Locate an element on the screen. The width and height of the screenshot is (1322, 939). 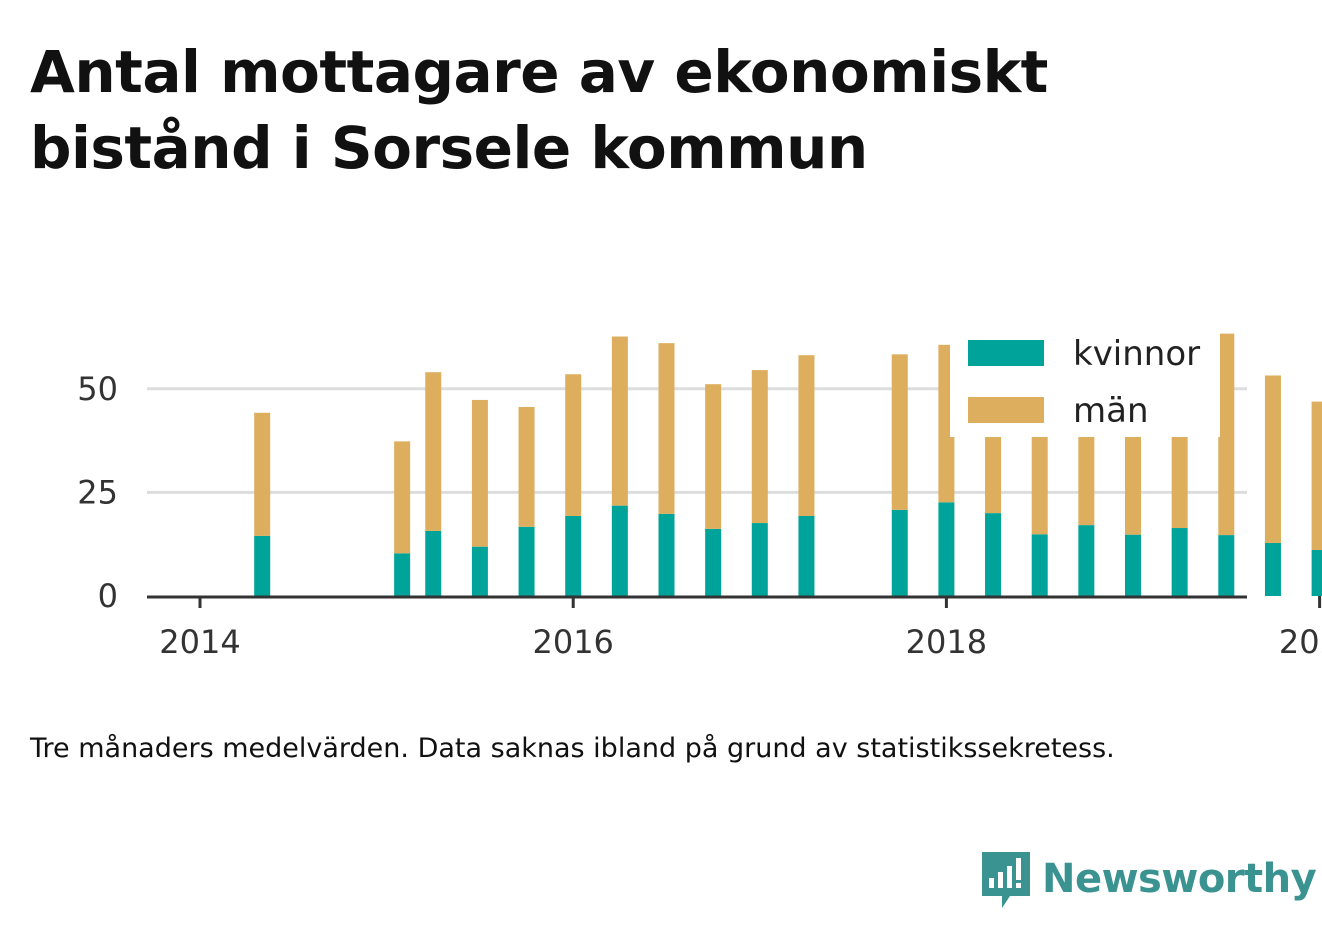
newsworthy-logo: Newsworthy is located at coordinates (1148, 879).